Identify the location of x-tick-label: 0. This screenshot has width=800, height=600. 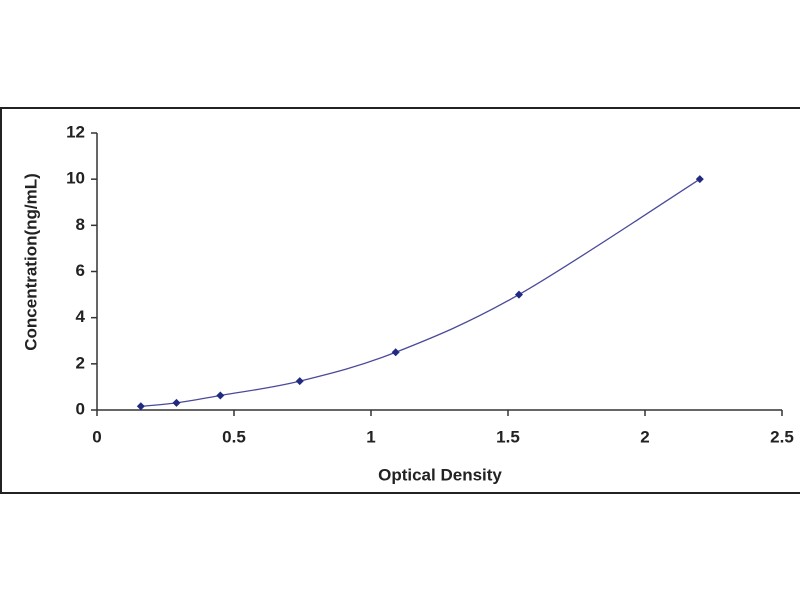
(96, 436).